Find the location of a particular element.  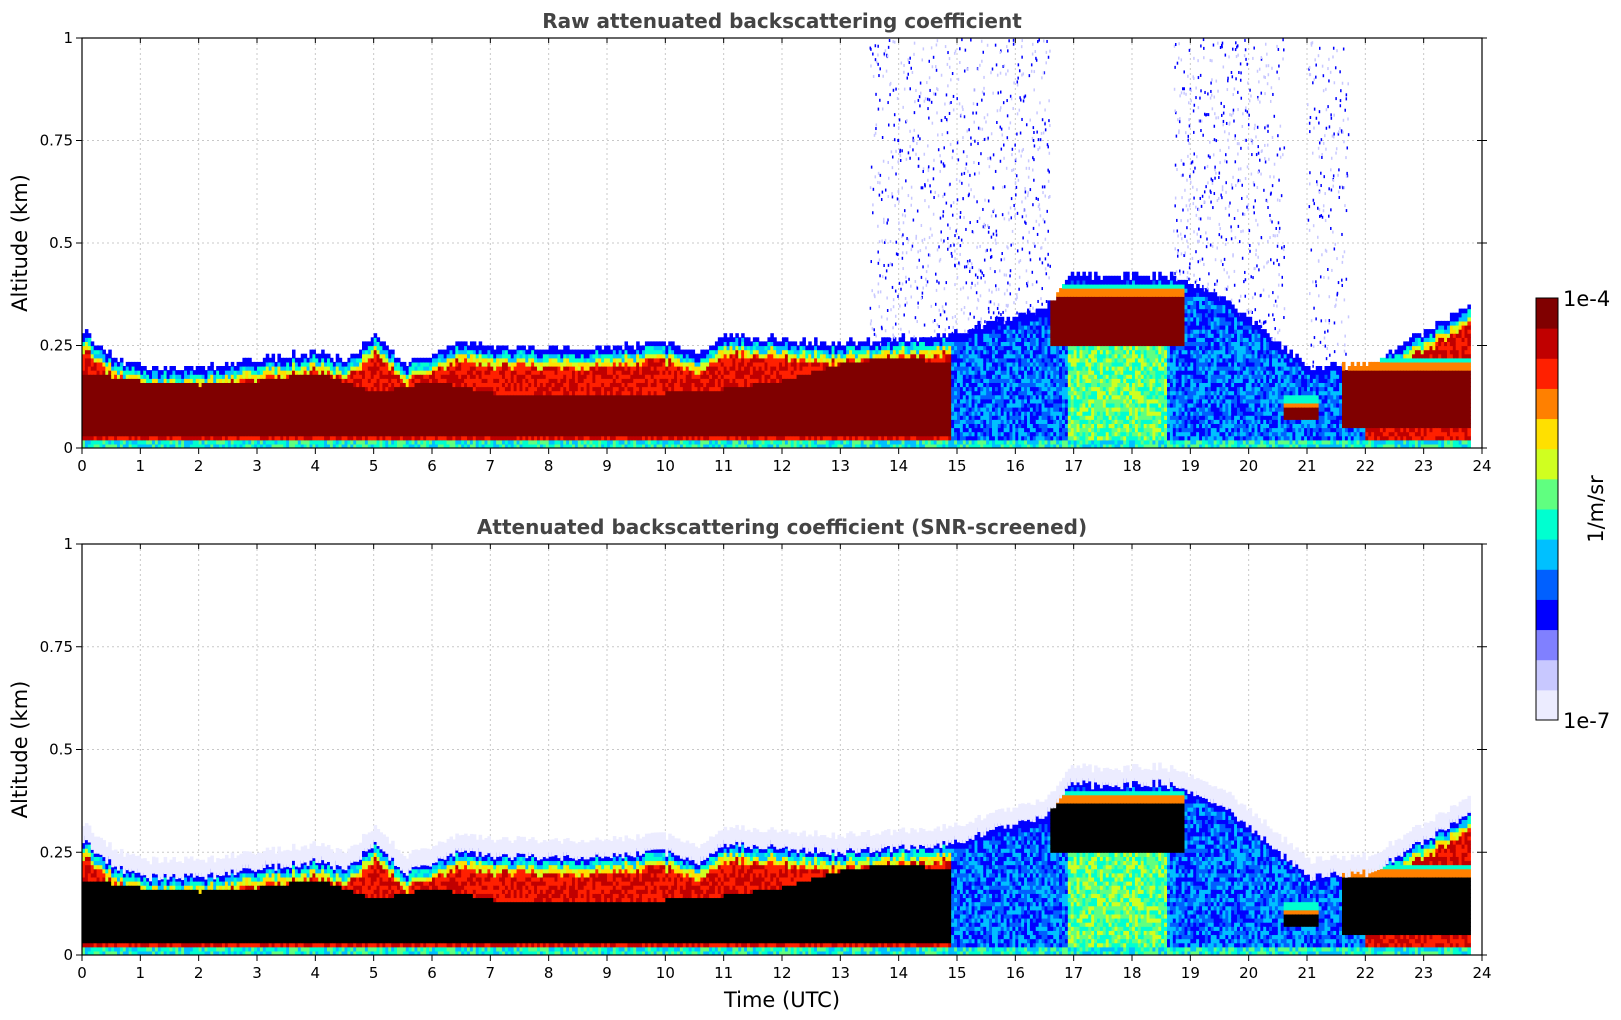

x-tick-label: 24 is located at coordinates (1481, 466).